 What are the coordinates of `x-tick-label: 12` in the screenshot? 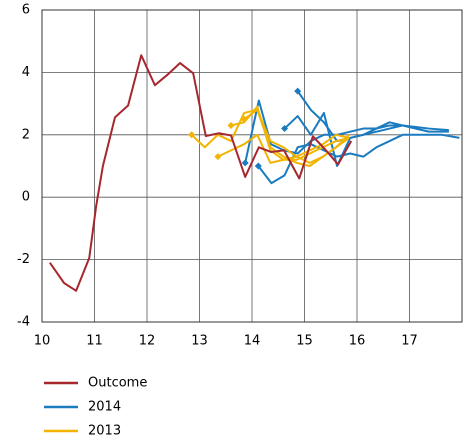 It's located at (147, 341).